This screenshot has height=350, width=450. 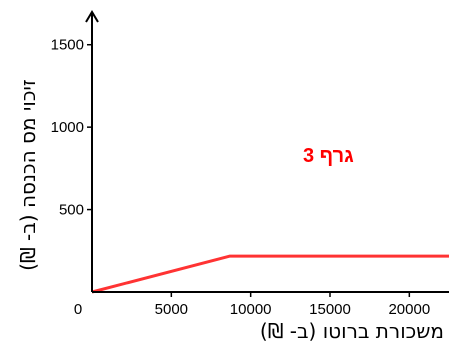 What do you see at coordinates (28, 175) in the screenshot?
I see `y-axis-label: זיכוי מס הכנסה (ב- ₪)` at bounding box center [28, 175].